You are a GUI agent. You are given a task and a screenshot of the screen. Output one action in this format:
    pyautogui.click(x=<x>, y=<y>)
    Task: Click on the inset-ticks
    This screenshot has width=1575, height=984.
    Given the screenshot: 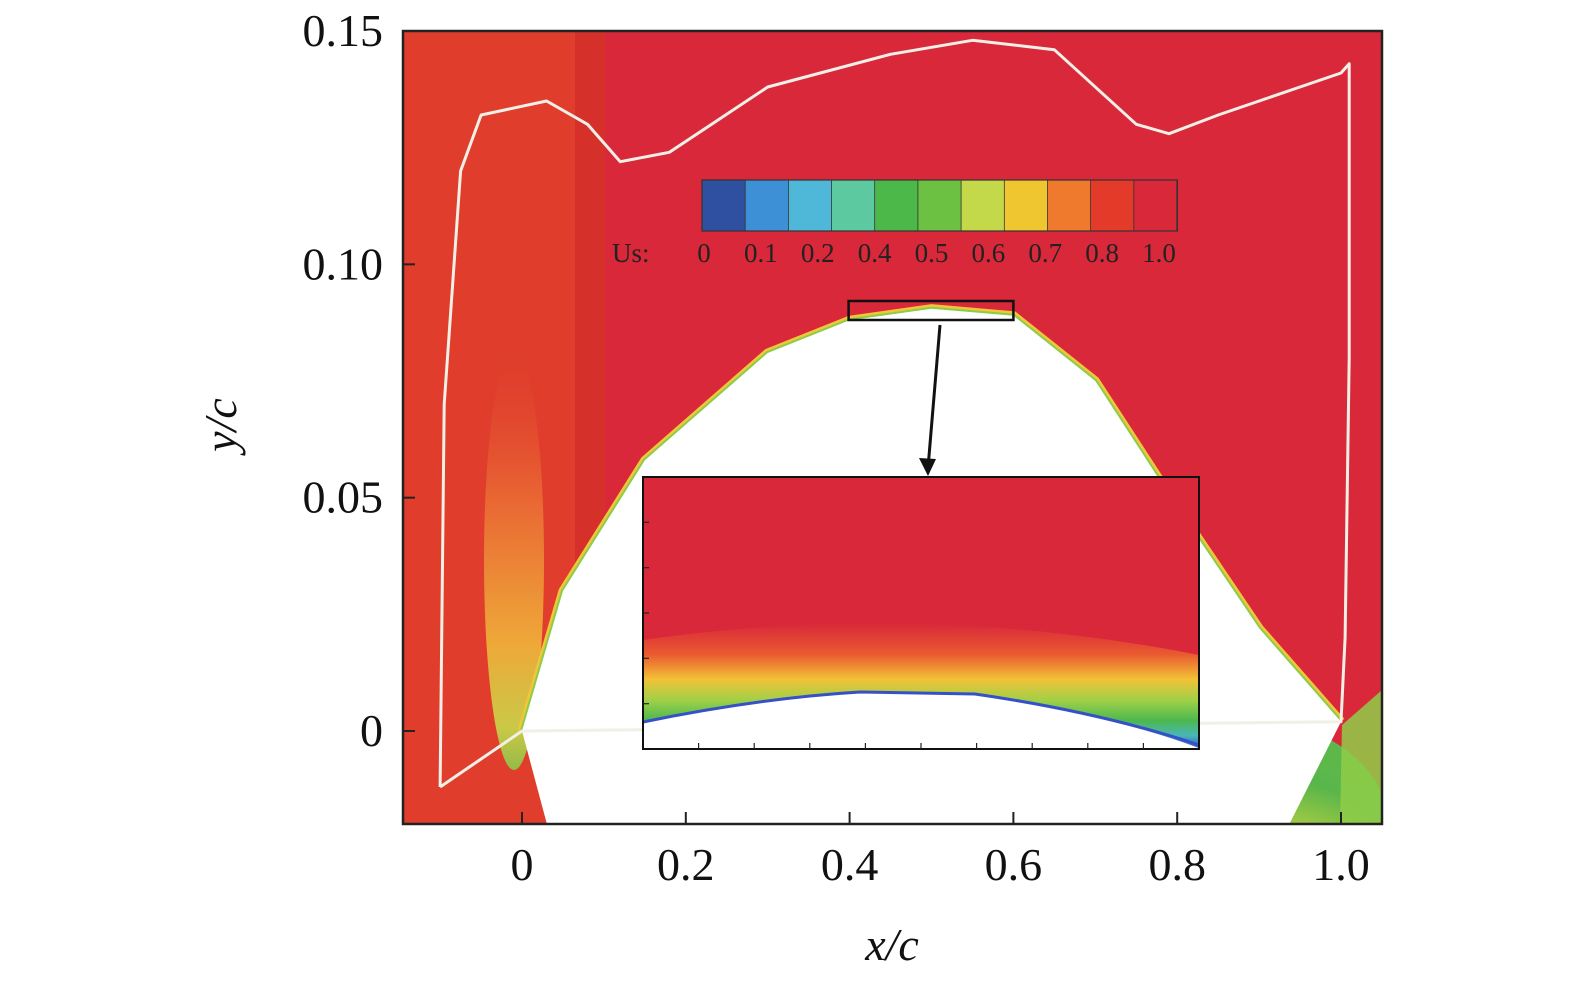 What is the action you would take?
    pyautogui.click(x=894, y=635)
    